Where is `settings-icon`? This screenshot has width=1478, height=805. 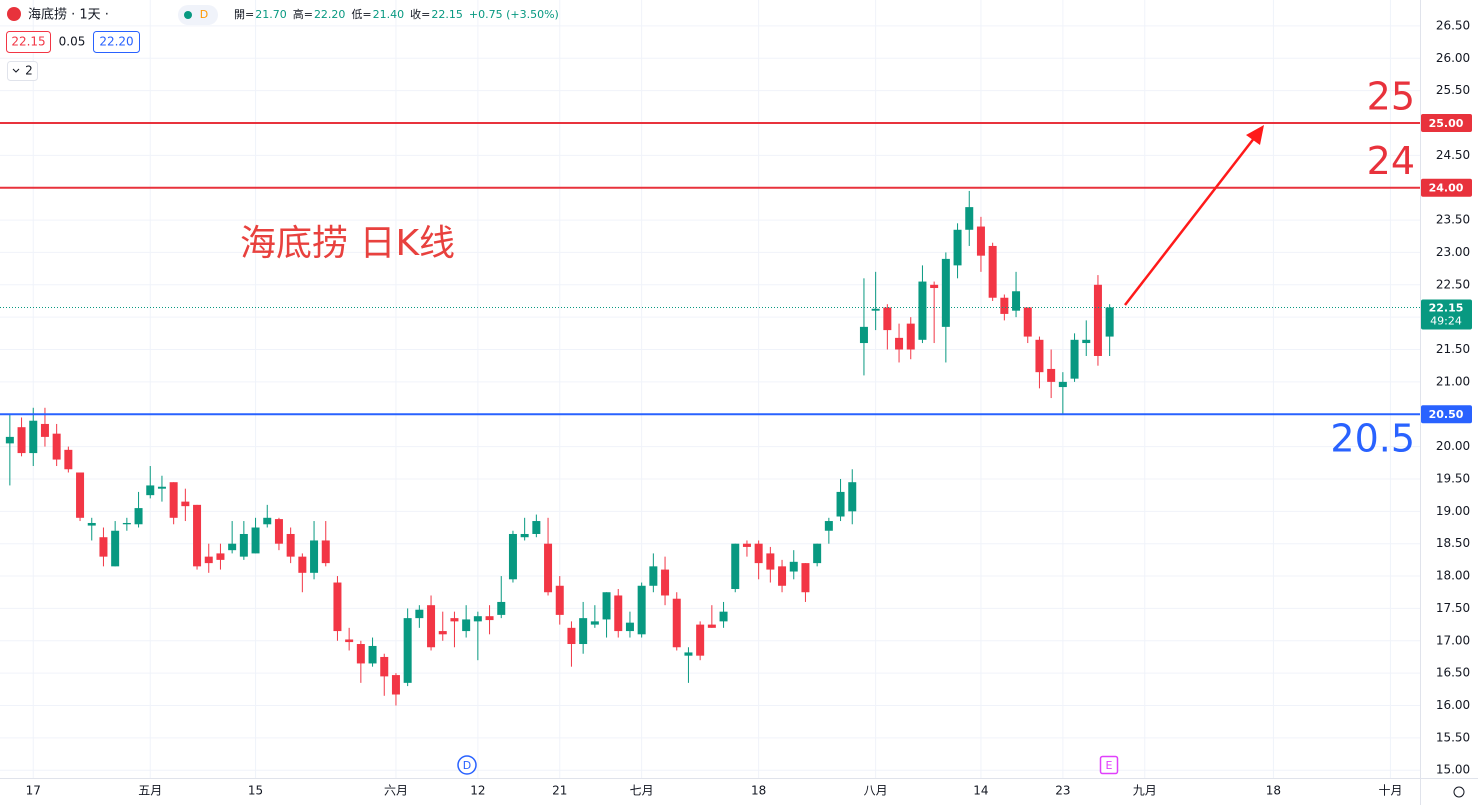
settings-icon is located at coordinates (1459, 792).